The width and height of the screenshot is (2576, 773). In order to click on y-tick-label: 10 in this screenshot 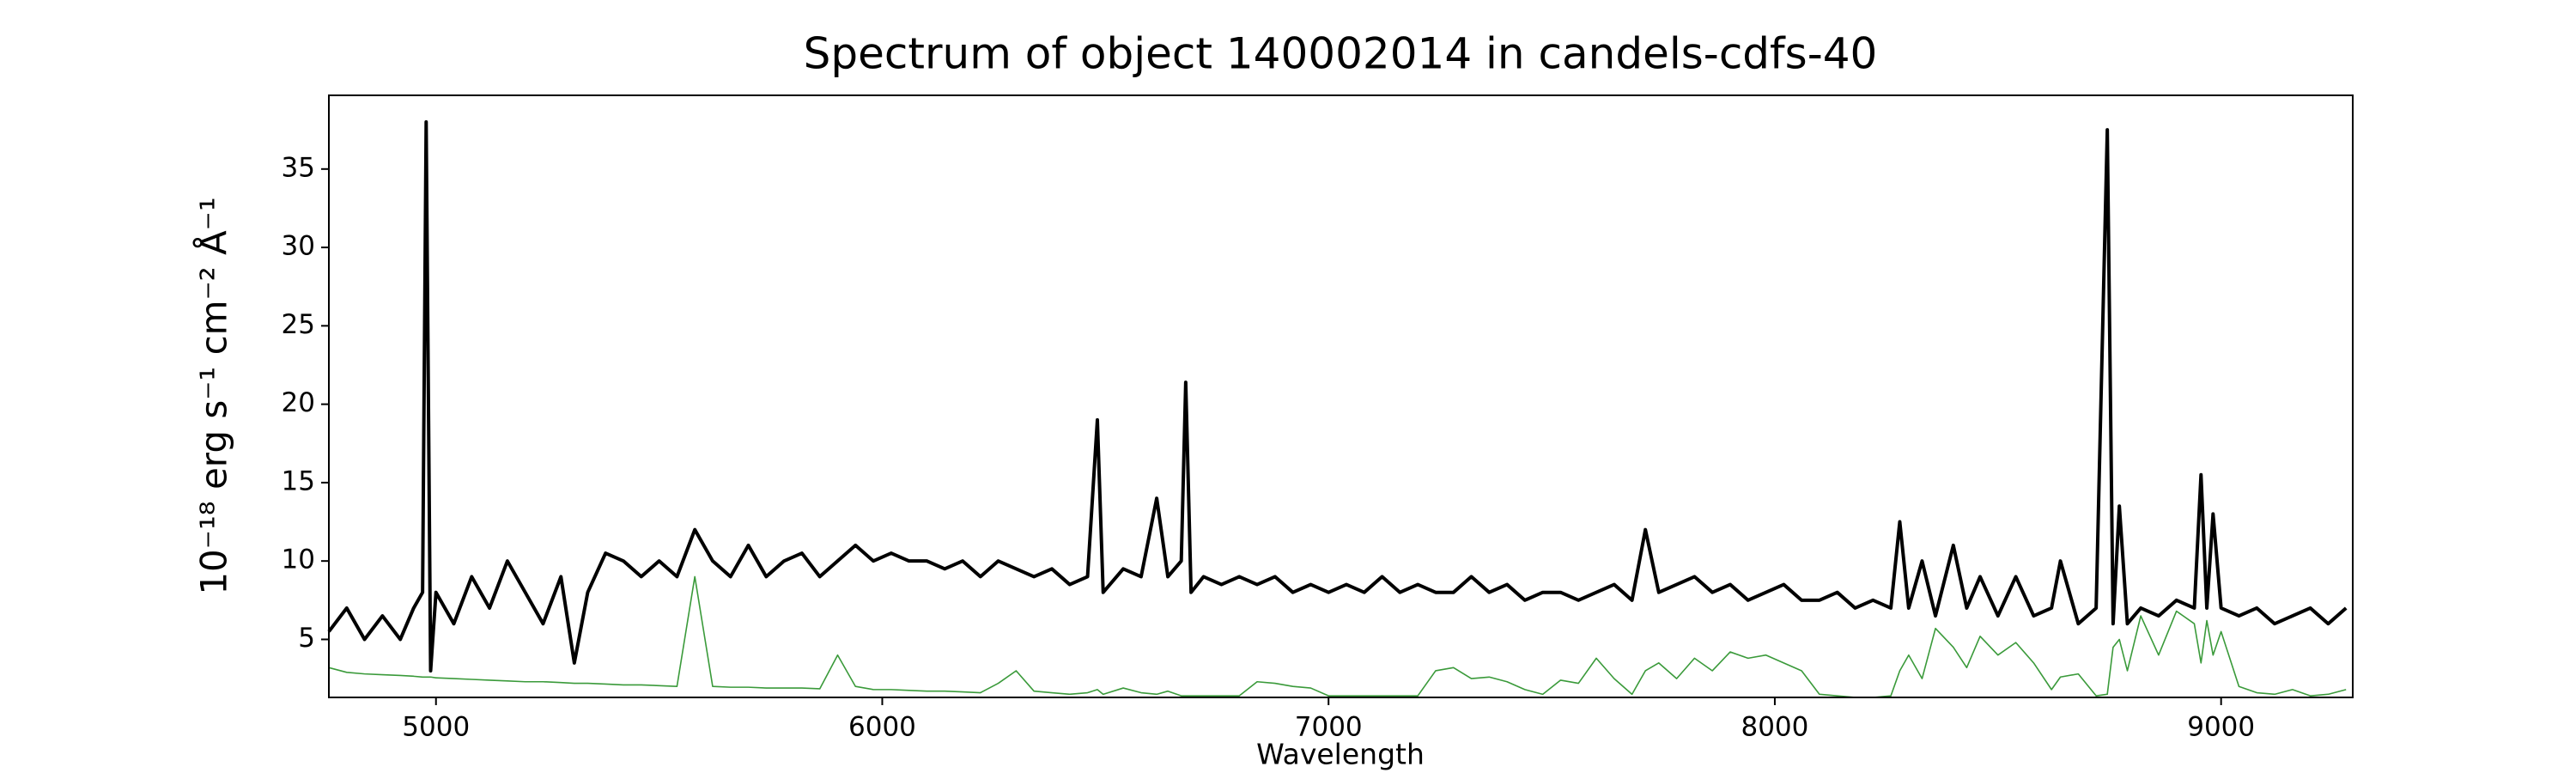, I will do `click(298, 560)`.